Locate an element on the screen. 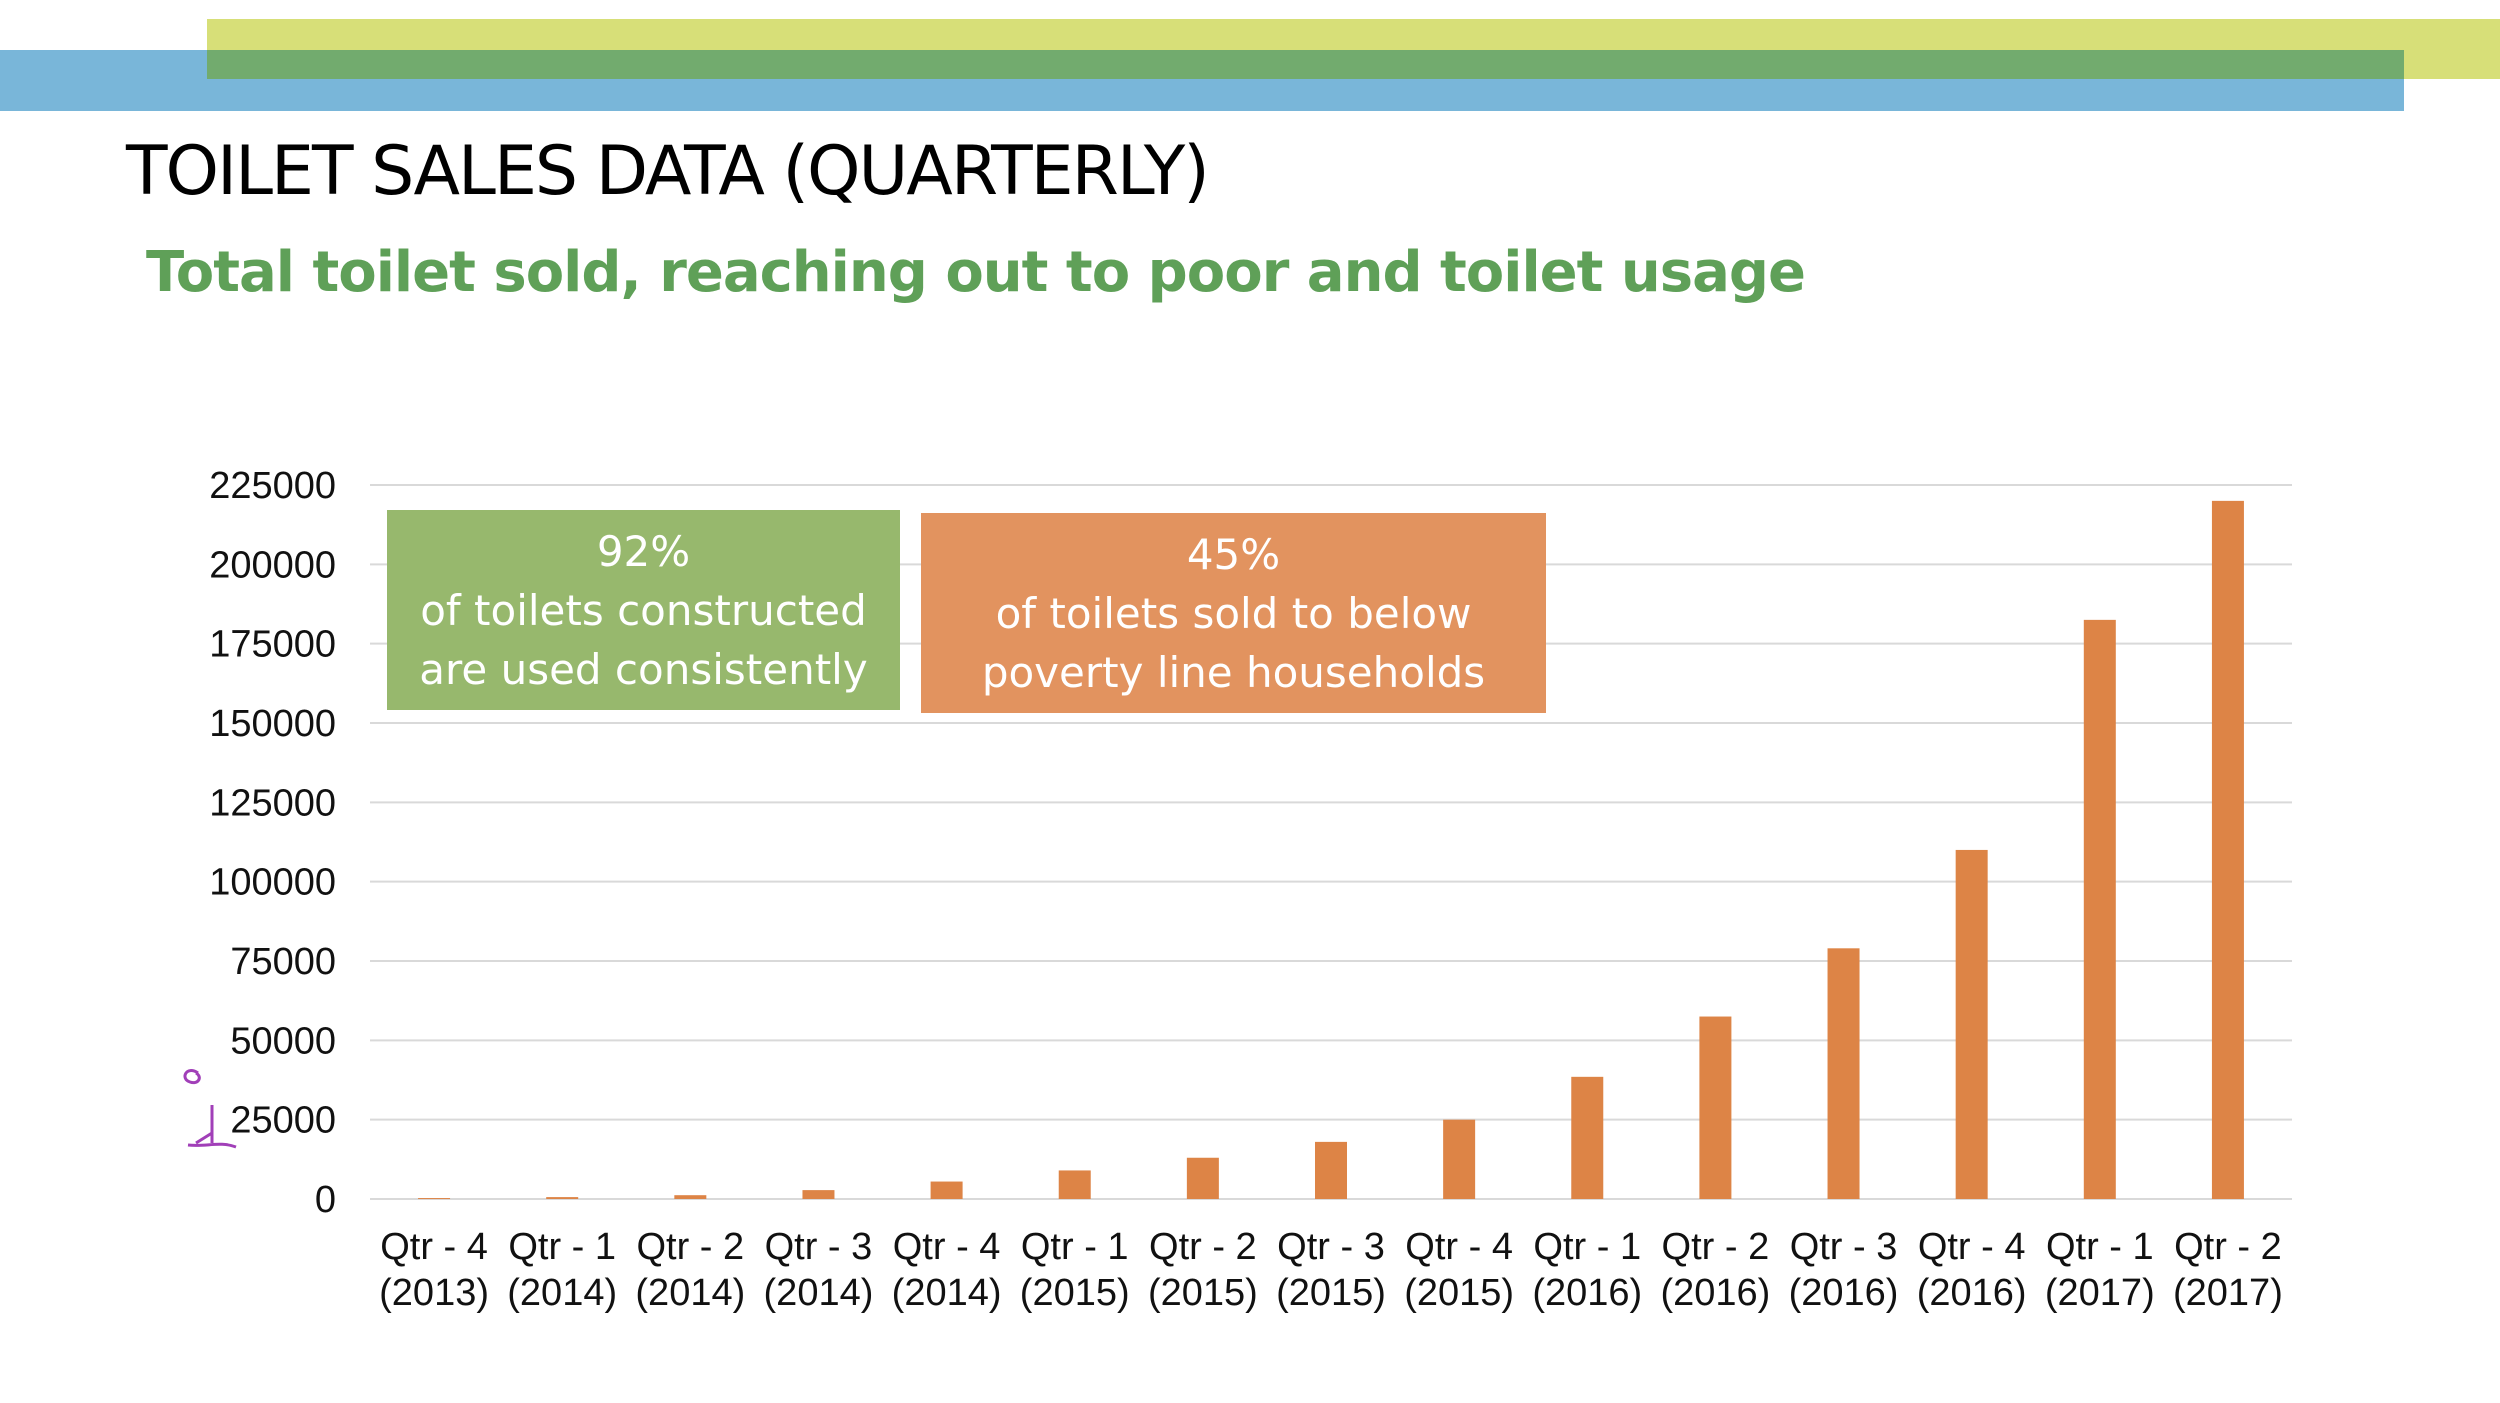  usage-line-2: are used consistently is located at coordinates (643, 669).